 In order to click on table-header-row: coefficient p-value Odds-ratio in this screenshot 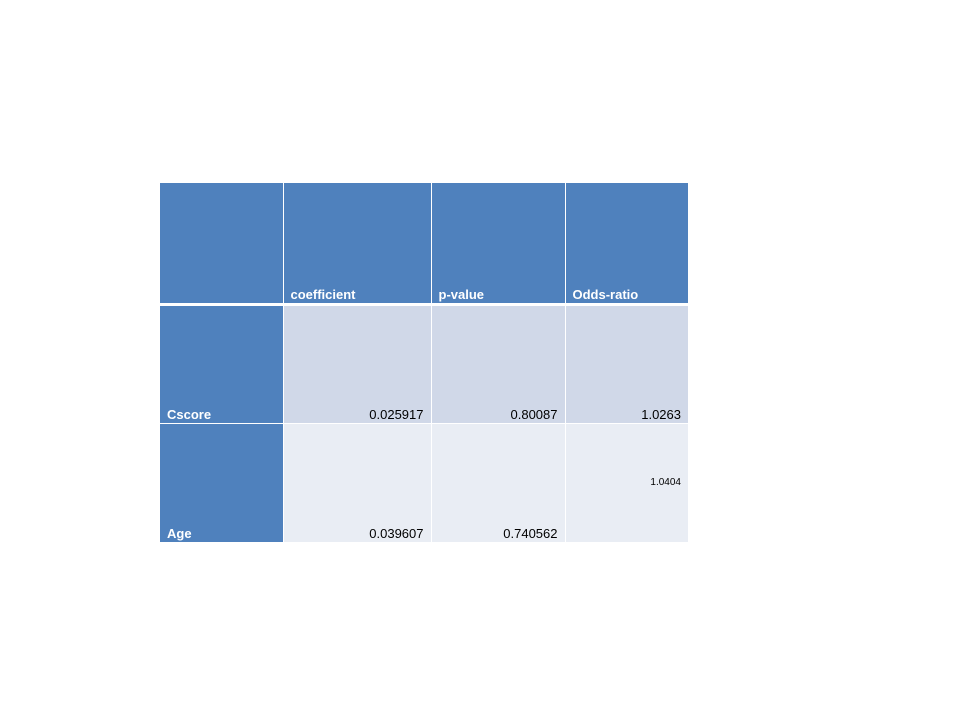, I will do `click(424, 244)`.